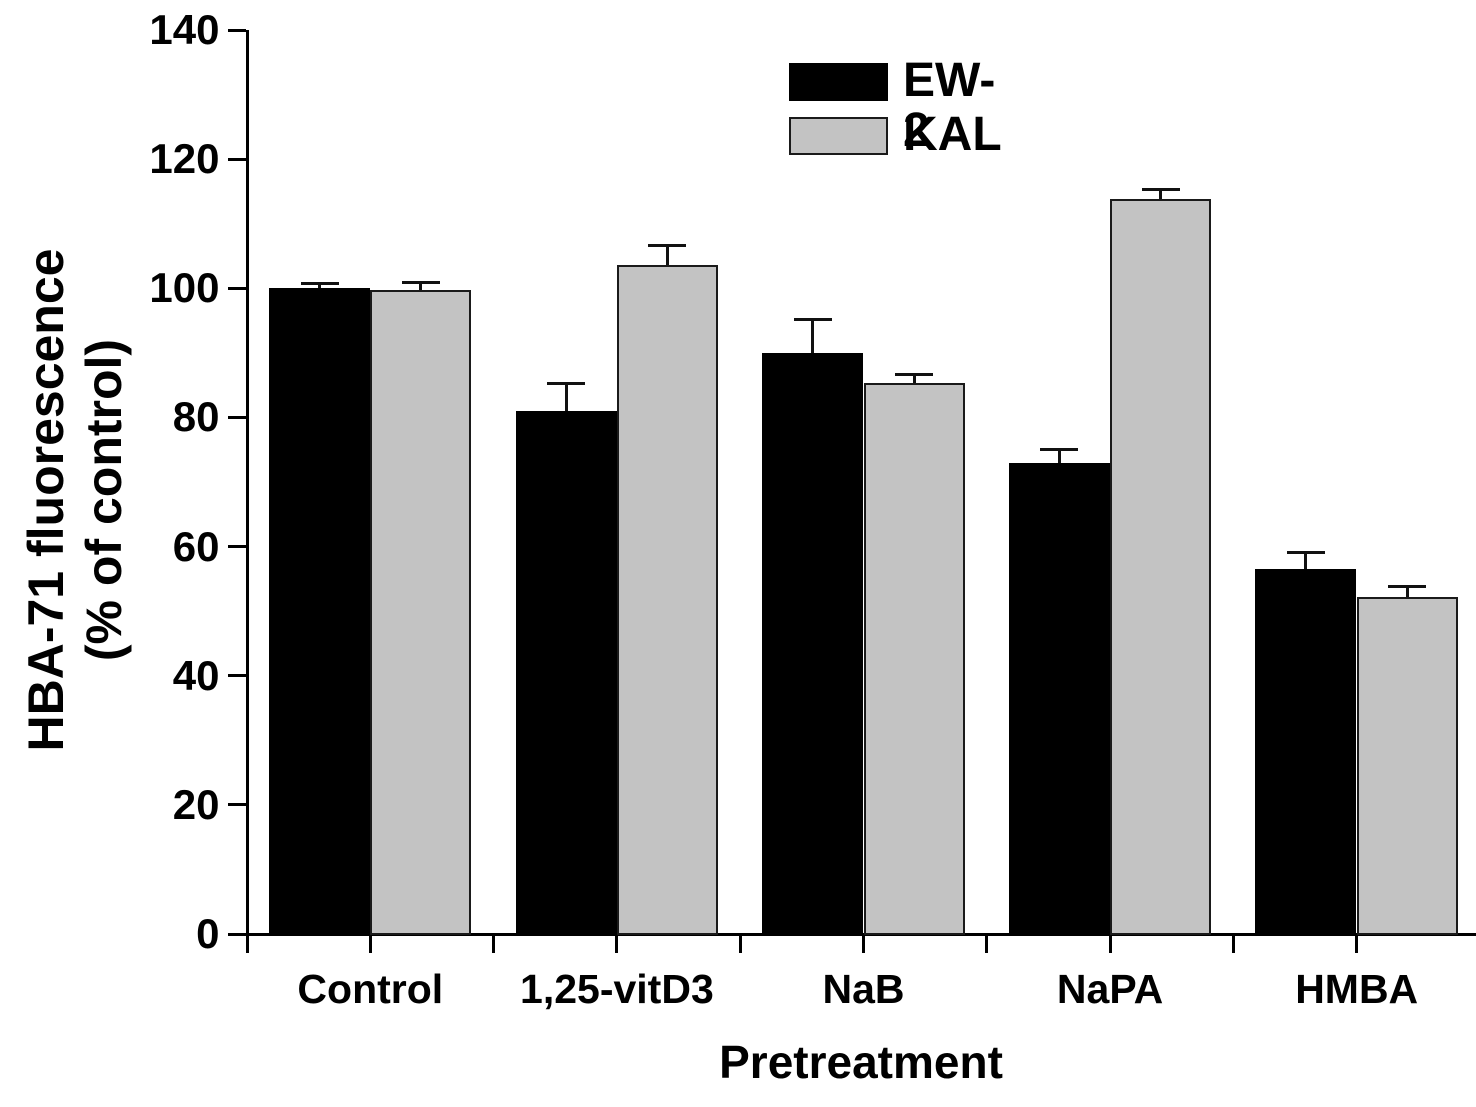 The image size is (1476, 1107). Describe the element at coordinates (1306, 752) in the screenshot. I see `bar-ew-2-hmba` at that location.